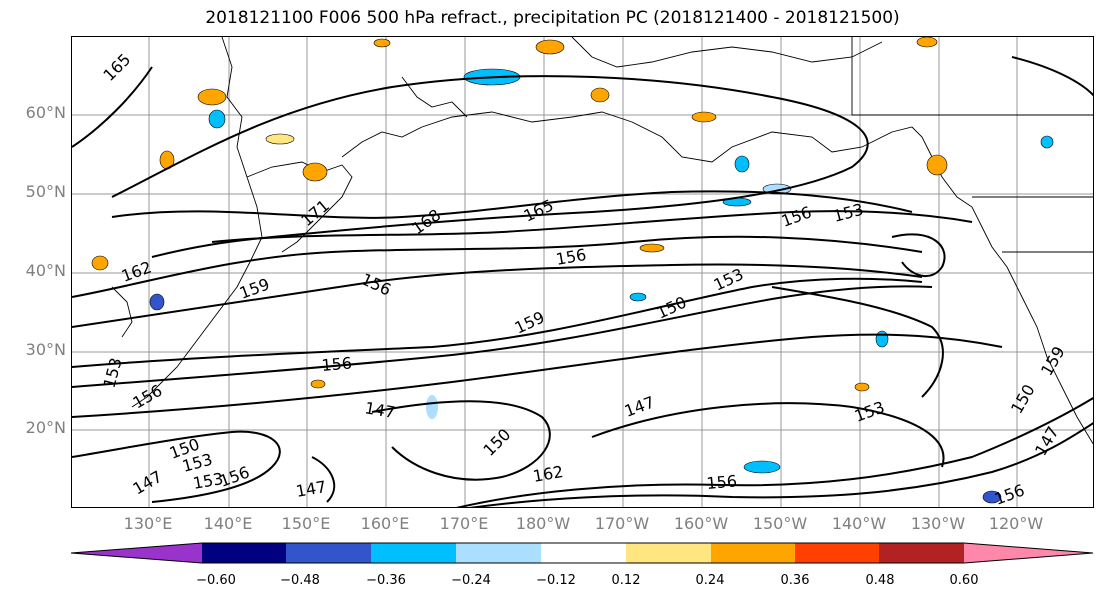 This screenshot has width=1105, height=601. What do you see at coordinates (1016, 523) in the screenshot?
I see `lon-label-120w: 120°W` at bounding box center [1016, 523].